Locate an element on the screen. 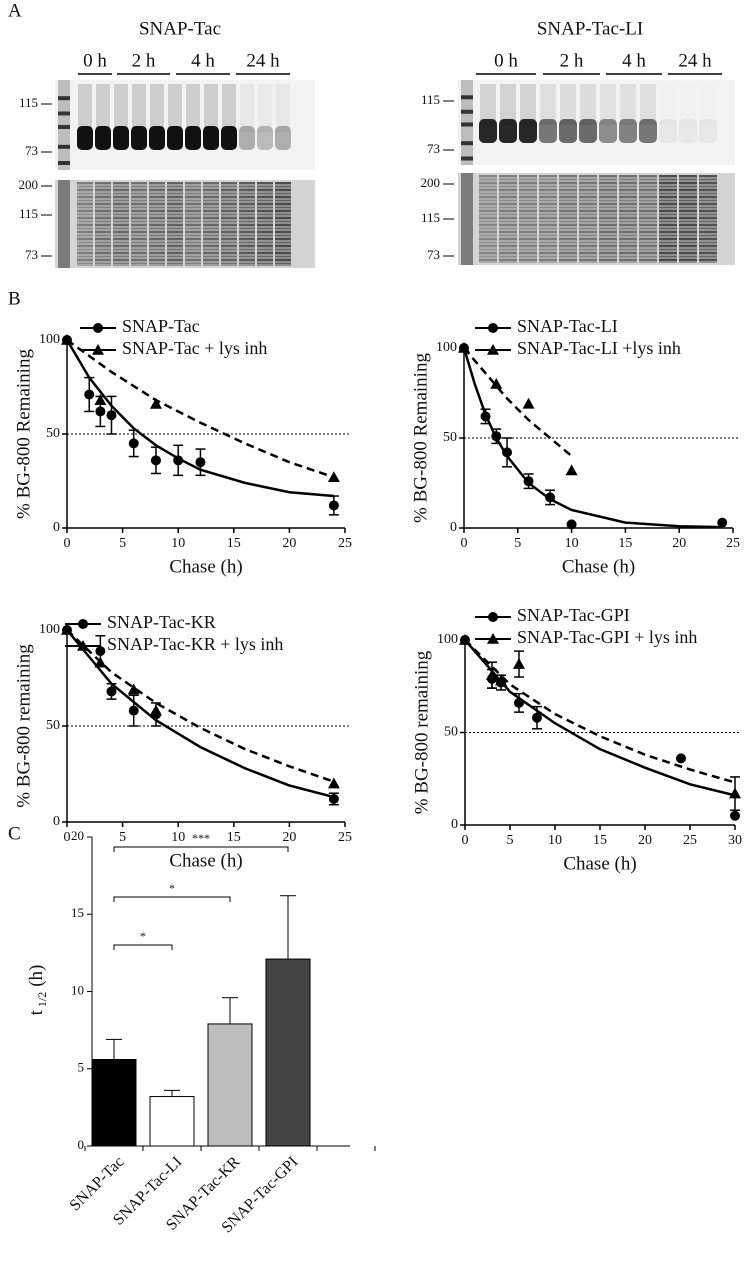 This screenshot has width=745, height=1261. y-tick-label: 100 is located at coordinates (446, 347).